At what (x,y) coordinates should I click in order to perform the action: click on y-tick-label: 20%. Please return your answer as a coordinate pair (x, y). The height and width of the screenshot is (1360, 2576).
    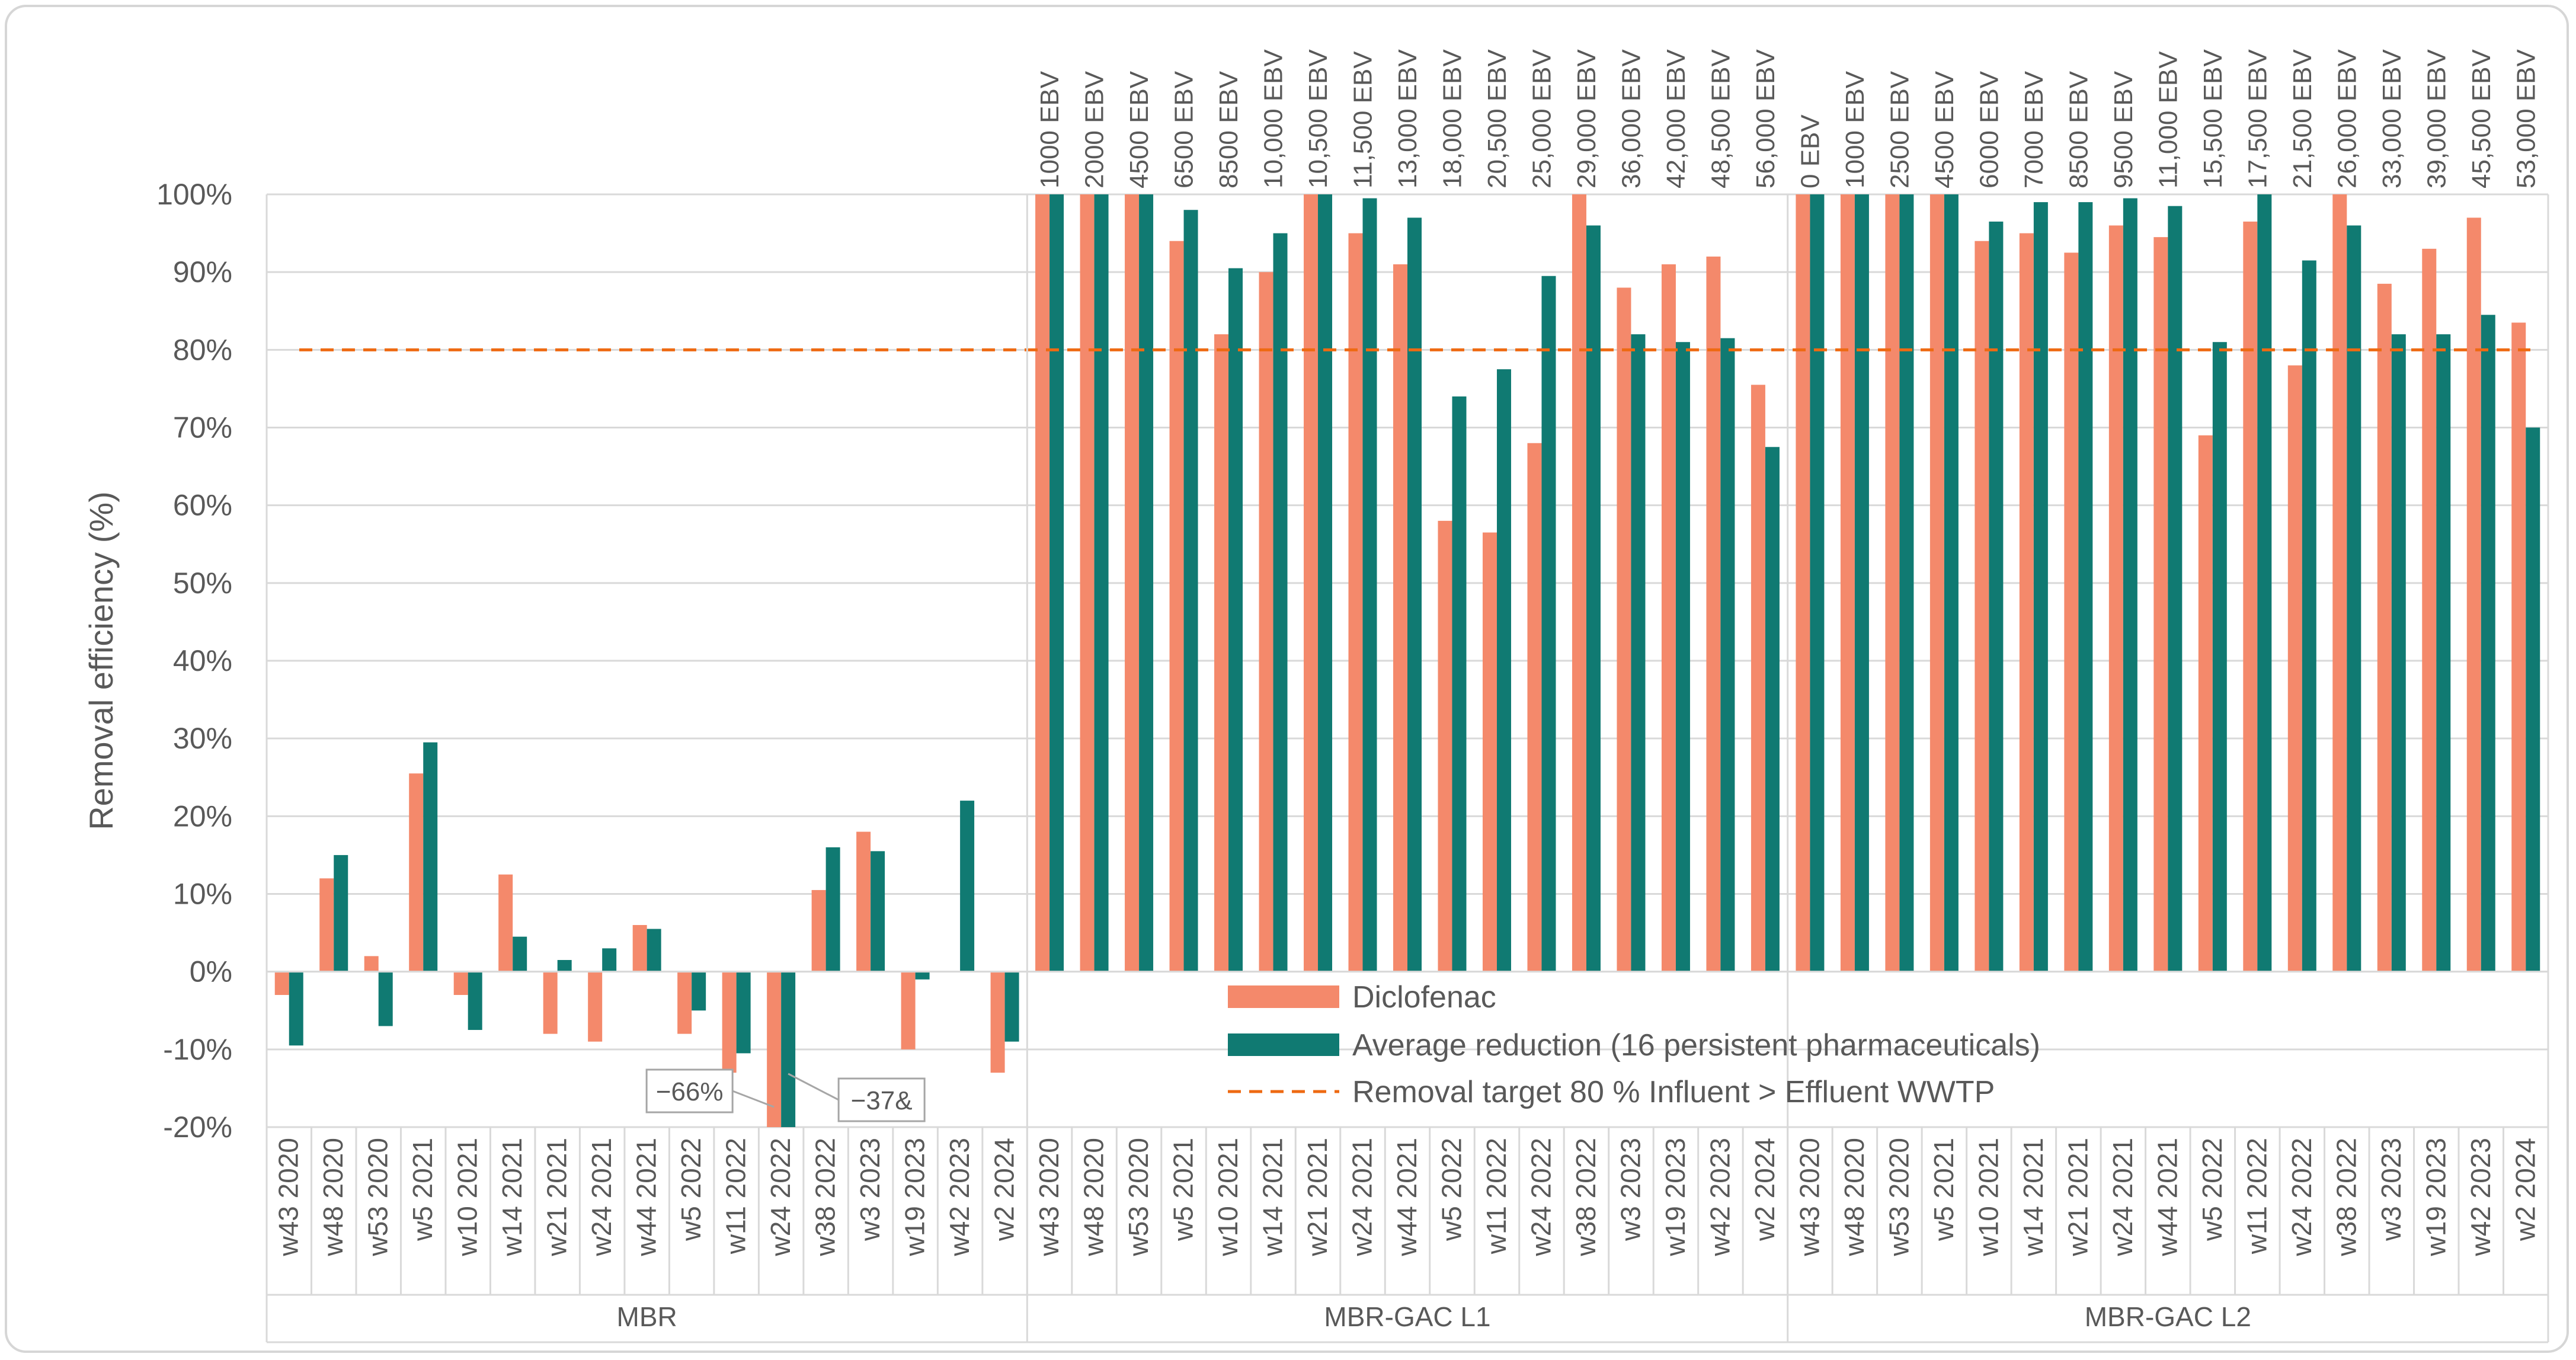
    Looking at the image, I should click on (202, 816).